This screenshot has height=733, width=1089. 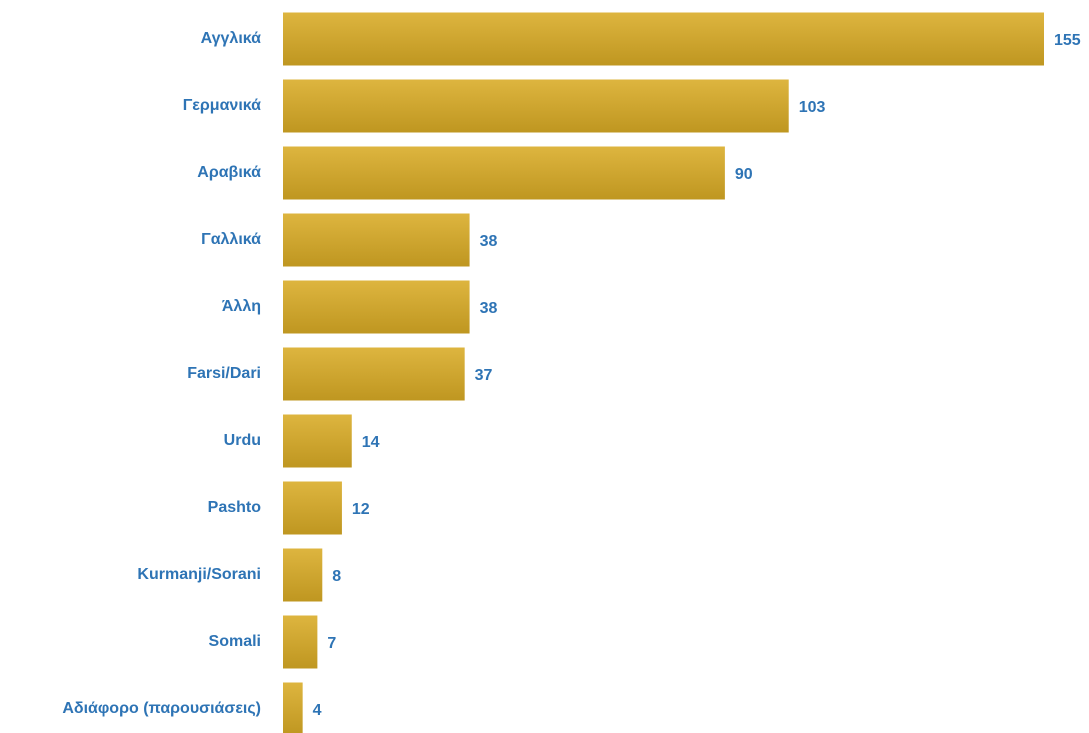 What do you see at coordinates (336, 576) in the screenshot?
I see `value-label: 8` at bounding box center [336, 576].